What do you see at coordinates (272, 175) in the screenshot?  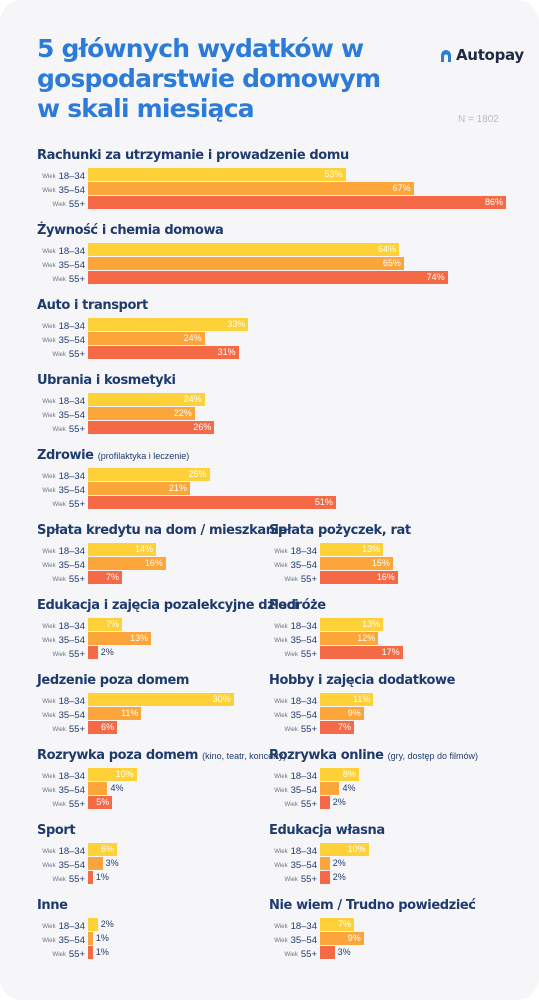 I see `bar-row: Wiek 18–34 53%` at bounding box center [272, 175].